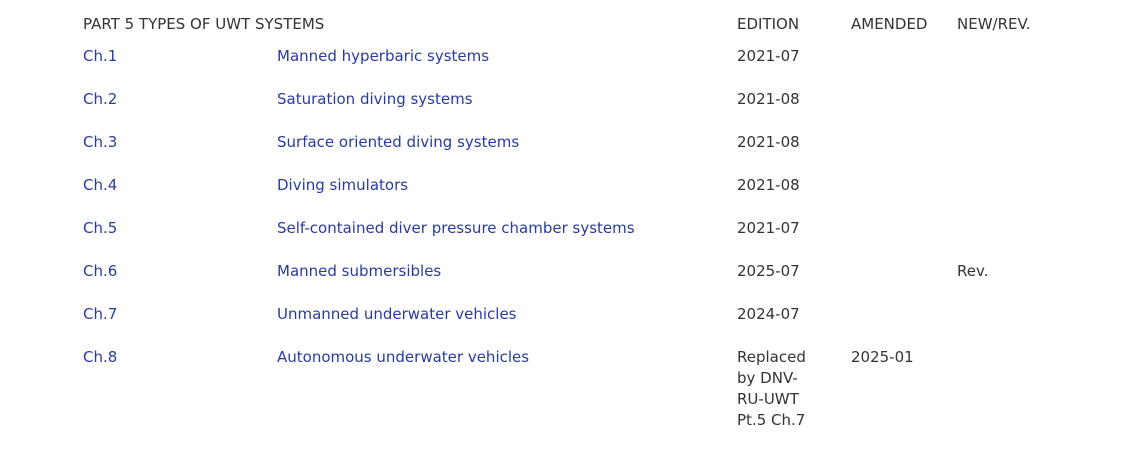 This screenshot has height=451, width=1131. I want to click on new-rev-value: Rev., so click(973, 271).